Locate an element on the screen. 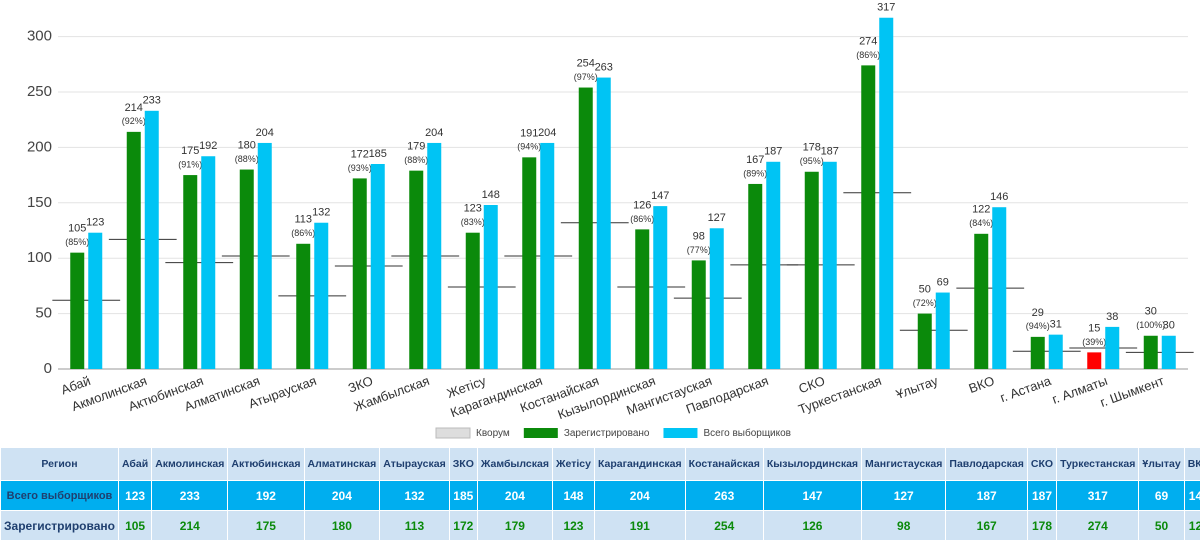 This screenshot has height=552, width=1200. header-cell: Мангистауская is located at coordinates (904, 464).